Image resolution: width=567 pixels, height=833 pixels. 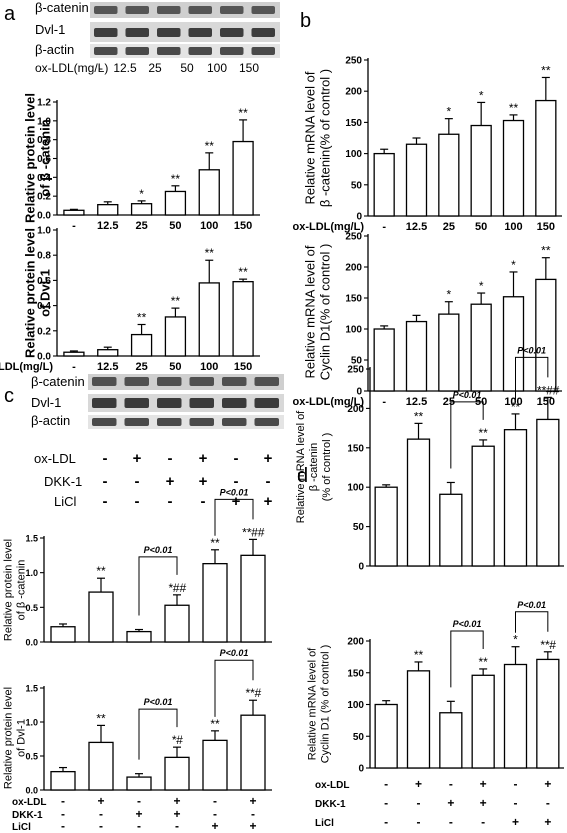 I want to click on treatment-name: DKK-1, so click(x=330, y=804).